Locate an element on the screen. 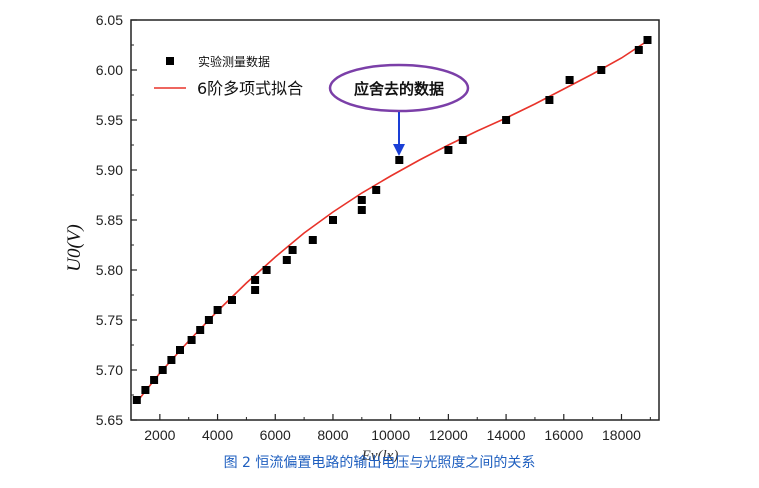 The image size is (759, 488). x-tick-label: 2000 is located at coordinates (159, 435).